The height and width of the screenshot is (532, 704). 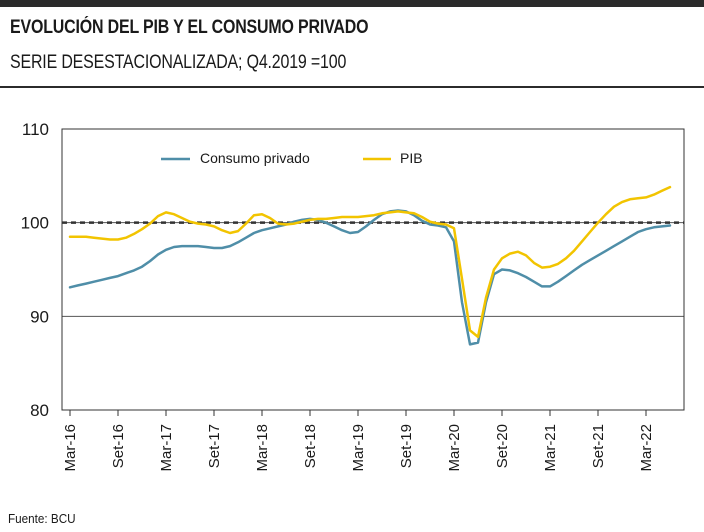 I want to click on x-tick-label-Set-20: Set-20, so click(x=502, y=446).